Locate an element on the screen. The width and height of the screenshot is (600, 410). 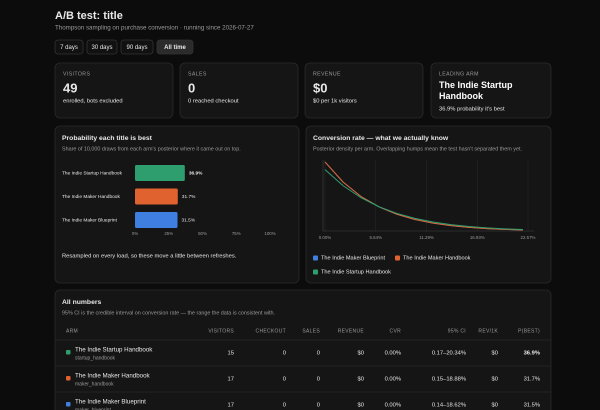
chart-title: Probability each title is best is located at coordinates (107, 138).